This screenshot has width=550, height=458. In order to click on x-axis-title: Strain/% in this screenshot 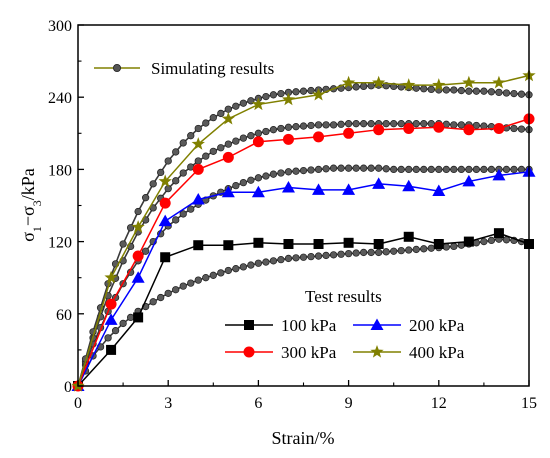, I will do `click(303, 438)`.